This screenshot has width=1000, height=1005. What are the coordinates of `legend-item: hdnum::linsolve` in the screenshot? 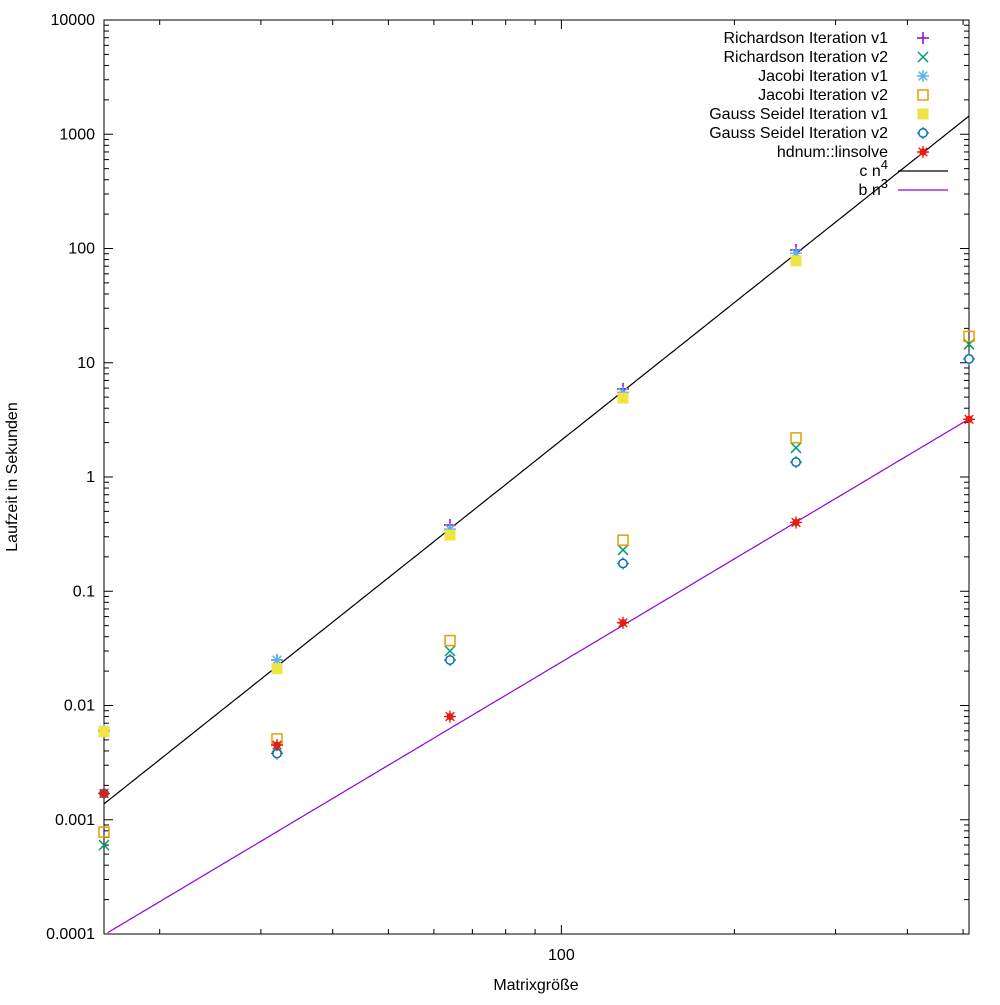 It's located at (853, 152).